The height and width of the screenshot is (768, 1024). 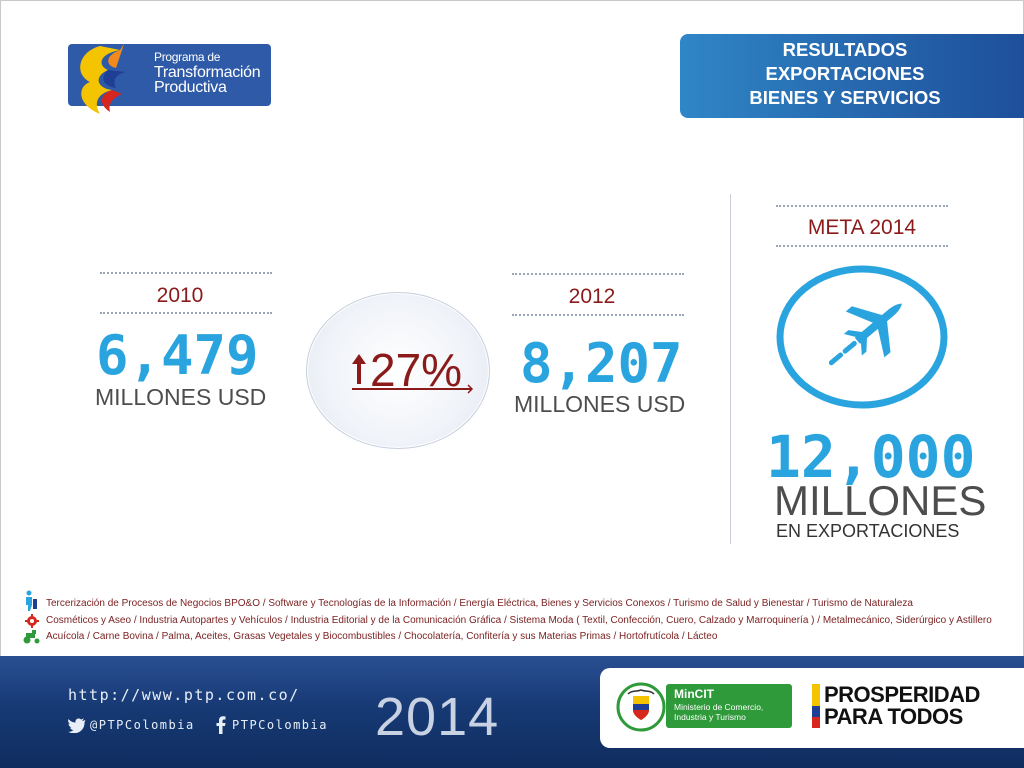 I want to click on arrow-right-icon, so click(x=468, y=389).